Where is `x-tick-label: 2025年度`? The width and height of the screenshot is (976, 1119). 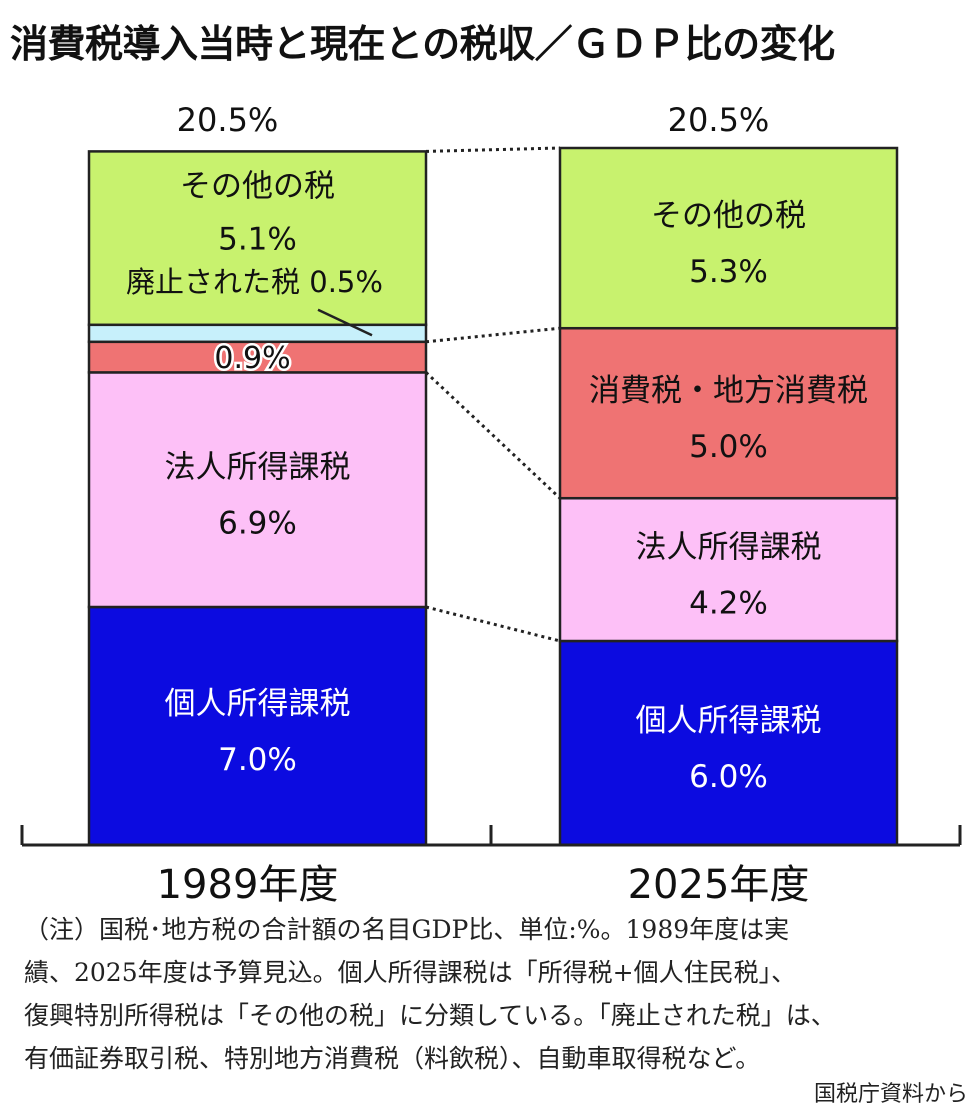
x-tick-label: 2025年度 is located at coordinates (719, 883).